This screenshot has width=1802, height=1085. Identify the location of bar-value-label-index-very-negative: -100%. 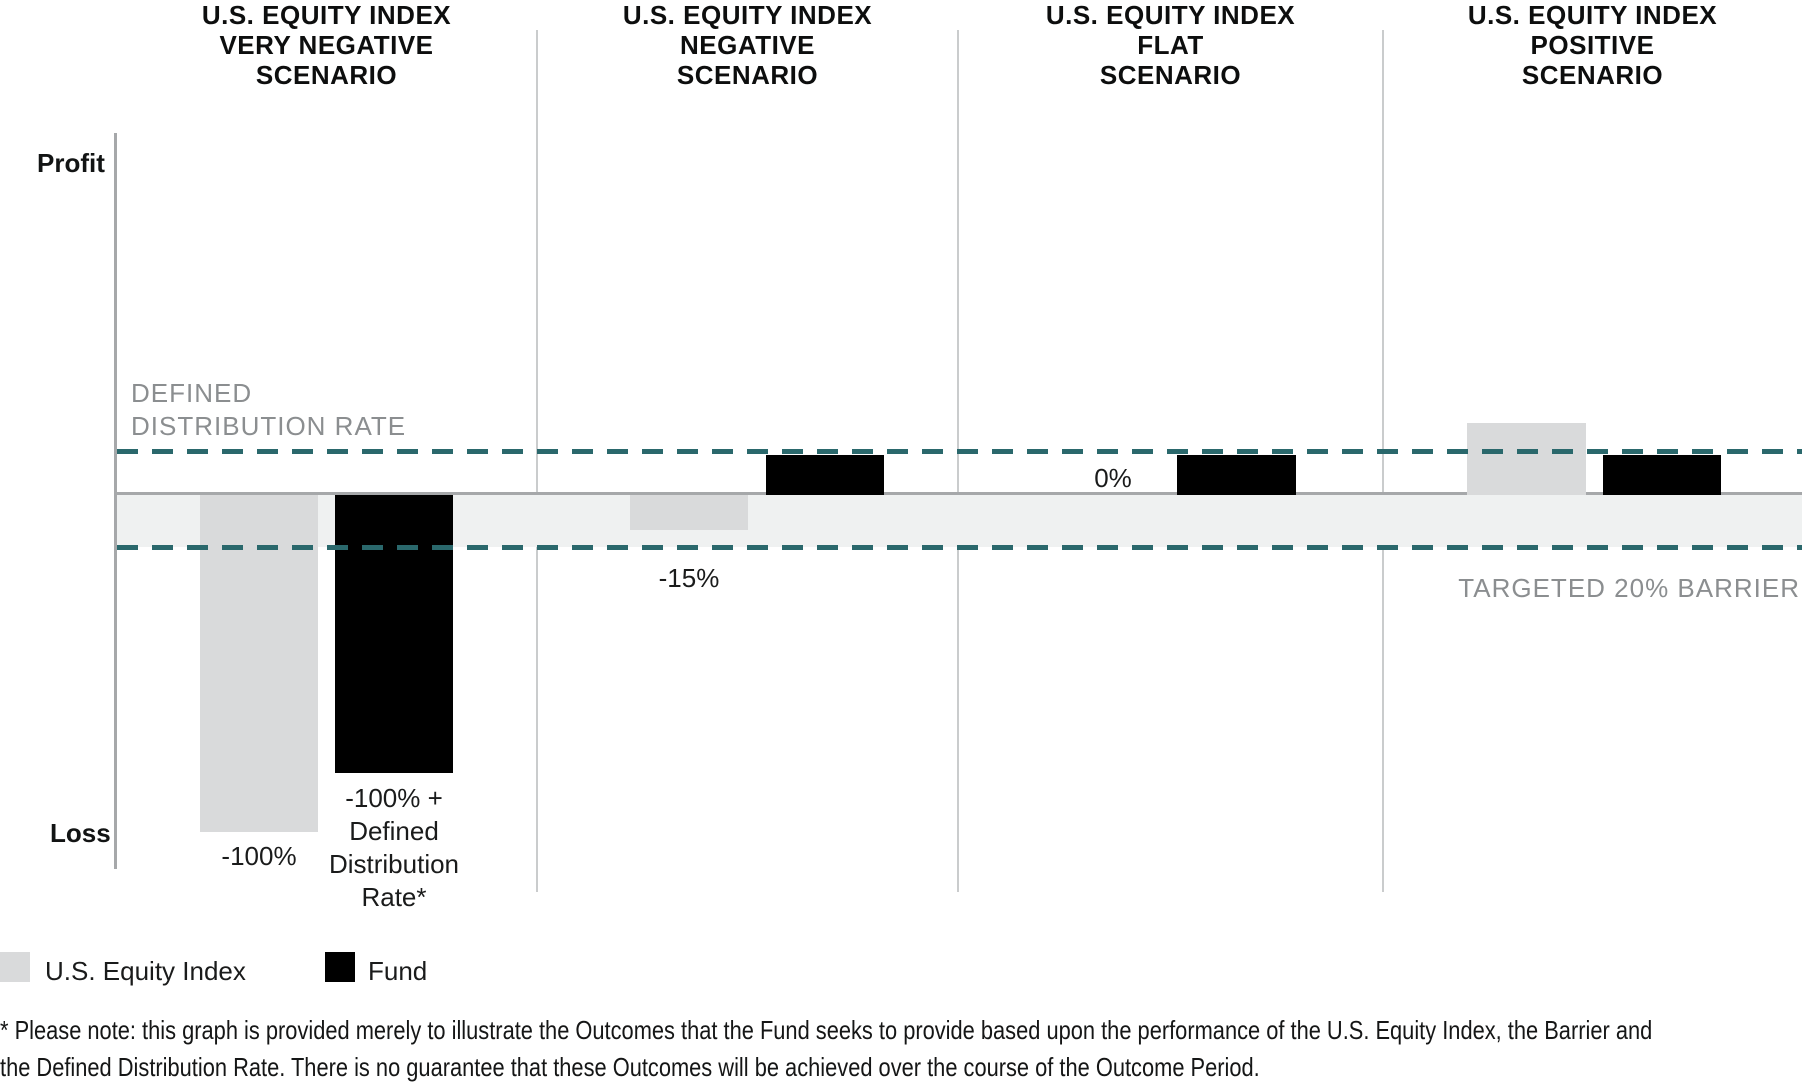
(259, 856).